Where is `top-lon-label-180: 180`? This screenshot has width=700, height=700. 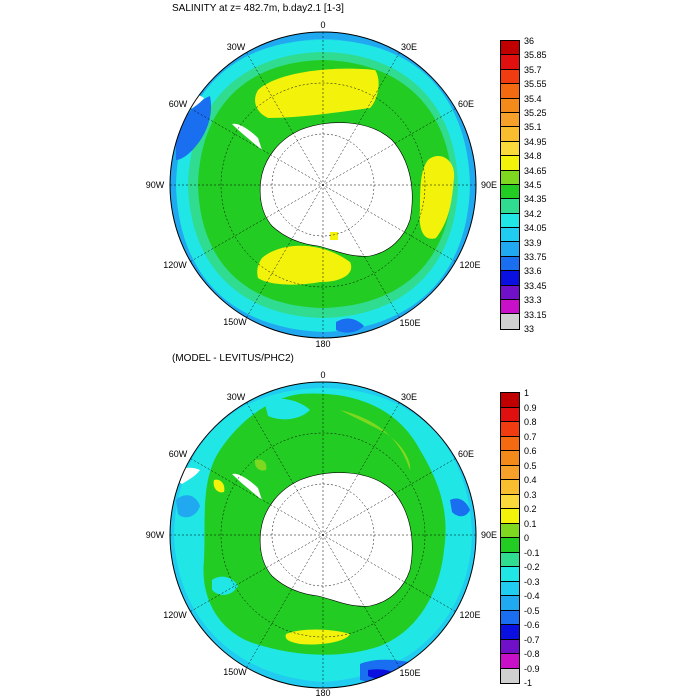 top-lon-label-180: 180 is located at coordinates (323, 344).